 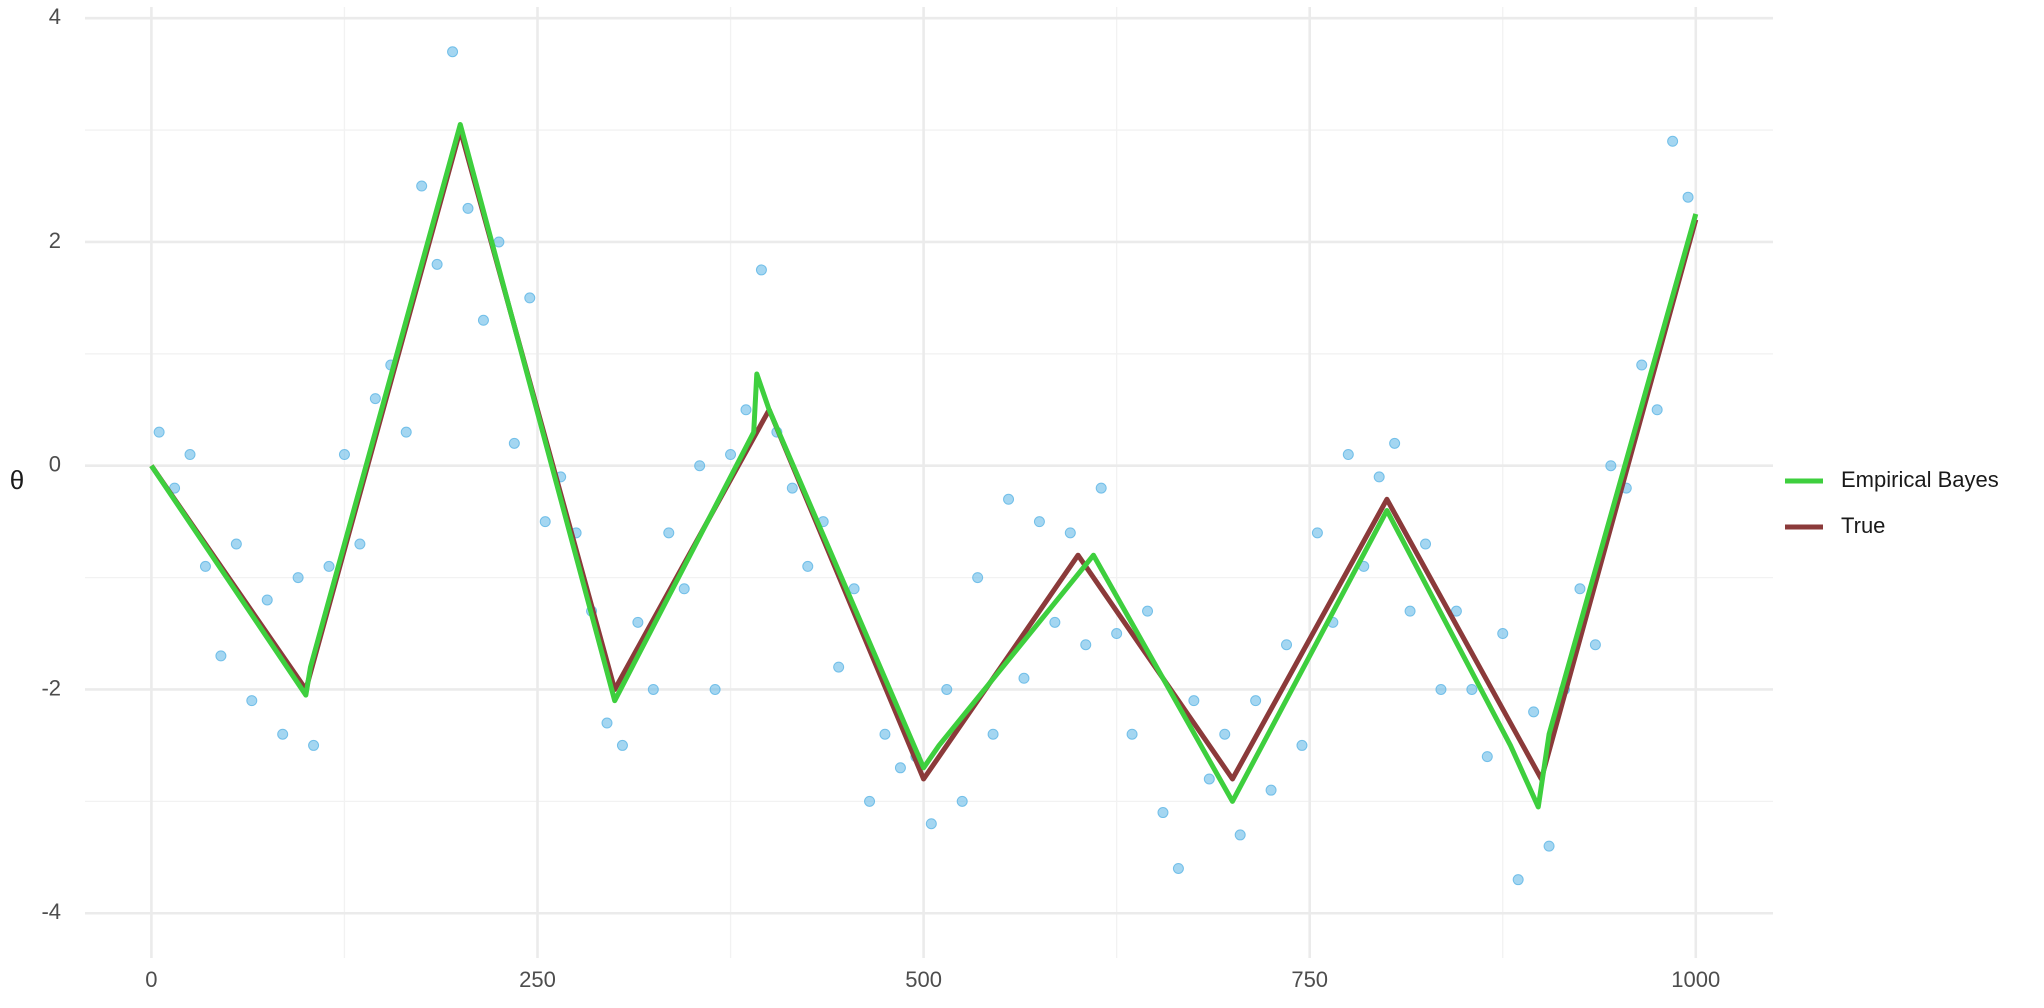 I want to click on x-tick-label: 1000, so click(x=1695, y=979).